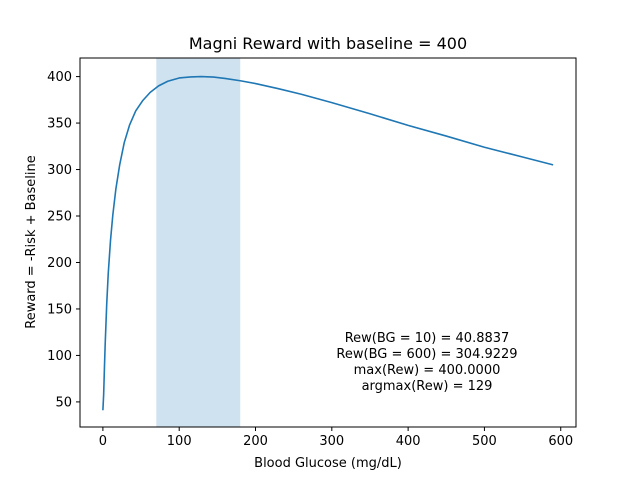 The image size is (640, 480). Describe the element at coordinates (31, 241) in the screenshot. I see `y-axis-label: Reward = -Risk + Baseline` at that location.